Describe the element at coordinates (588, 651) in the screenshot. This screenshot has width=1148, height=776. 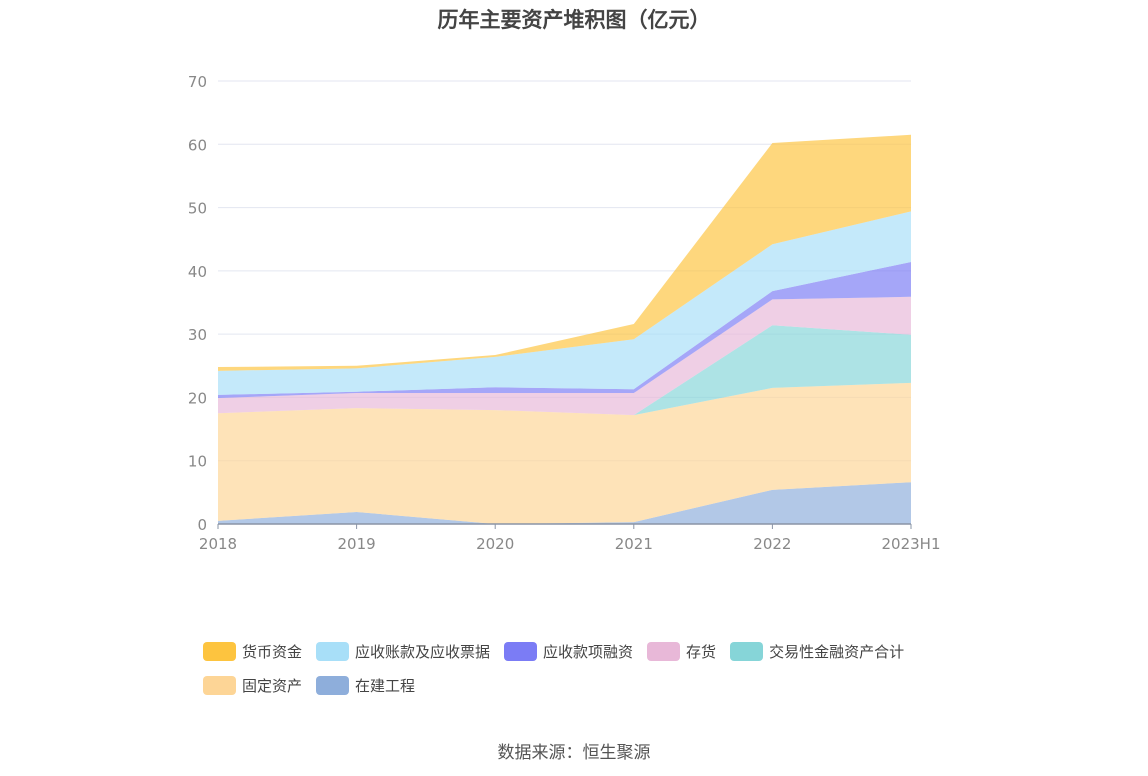
I see `legend-label: 应收款项融资` at that location.